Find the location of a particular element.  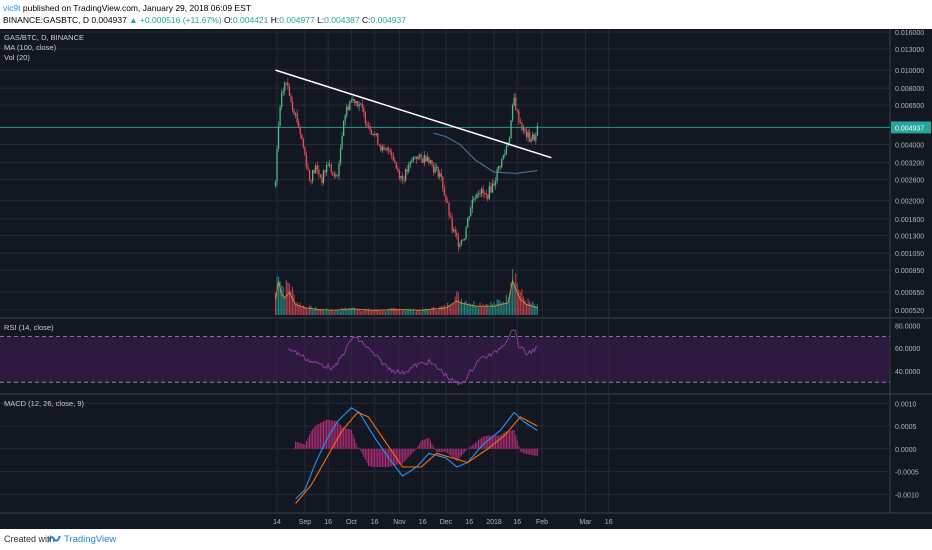

x-tick-label: Feb is located at coordinates (542, 522).